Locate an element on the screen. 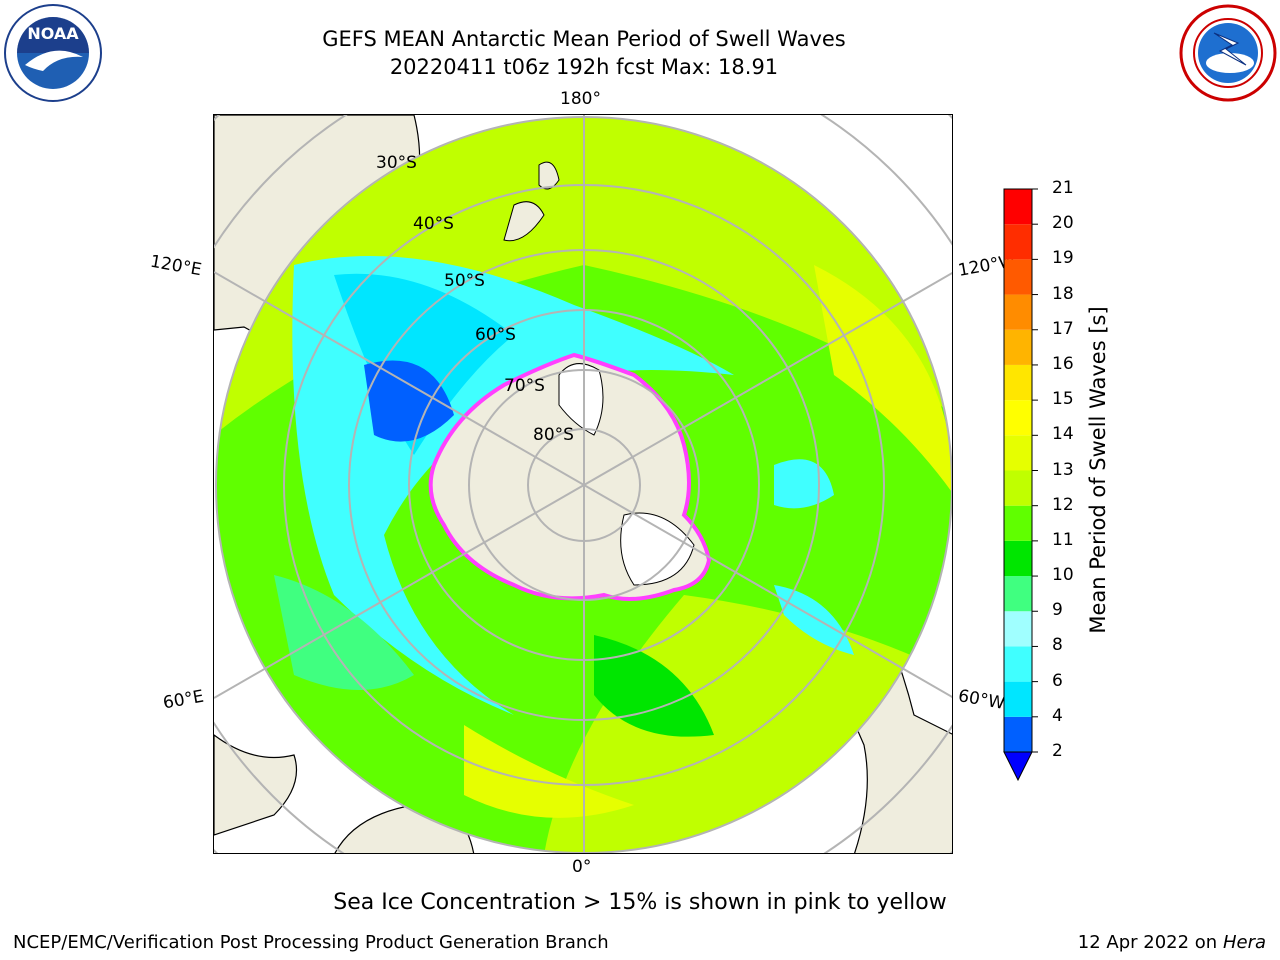 Image resolution: width=1280 pixels, height=960 pixels. colorbar-tick-label: 14 is located at coordinates (1063, 434).